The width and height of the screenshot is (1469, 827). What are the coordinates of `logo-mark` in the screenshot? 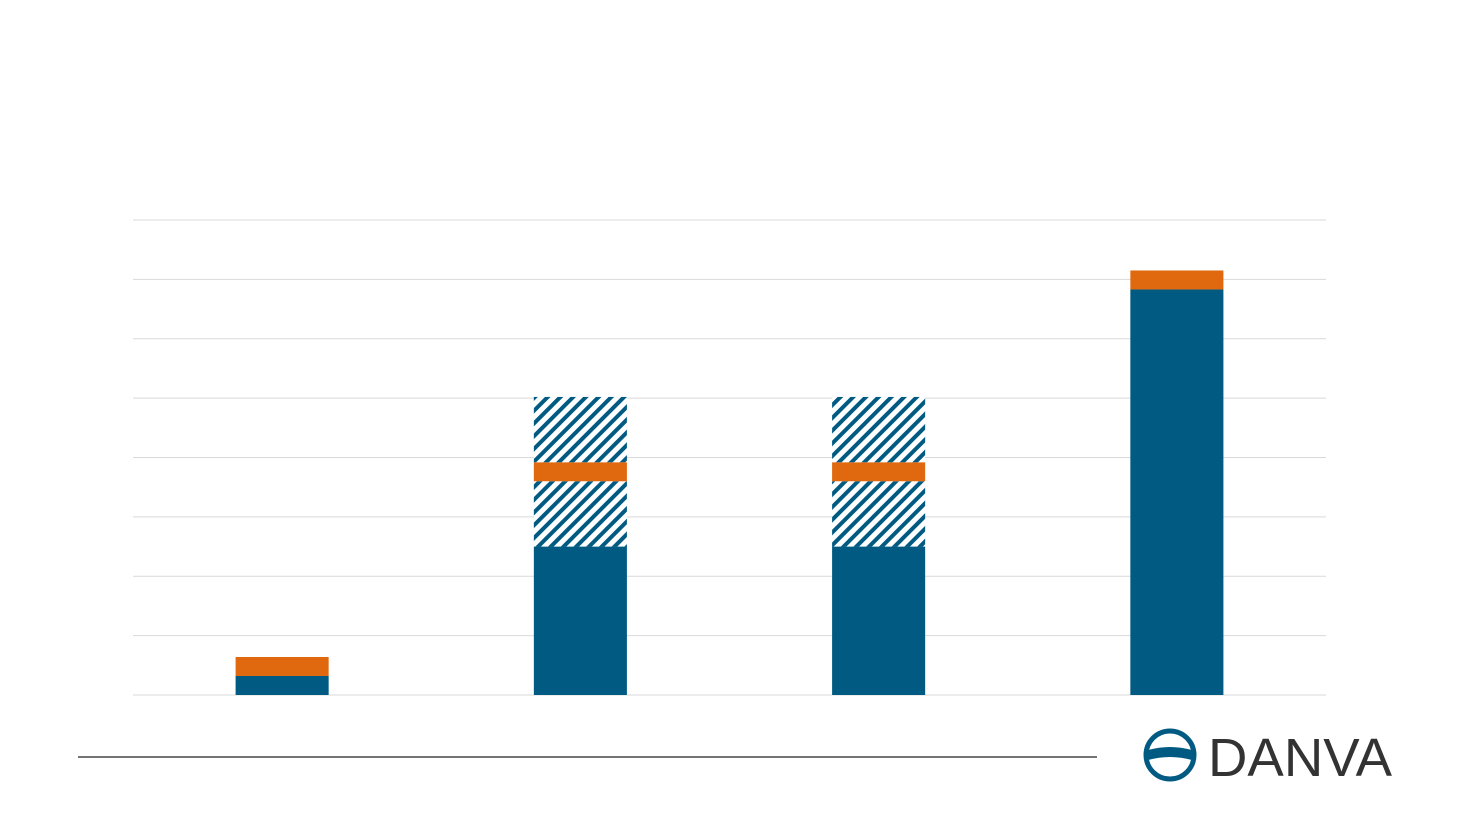 It's located at (1170, 755).